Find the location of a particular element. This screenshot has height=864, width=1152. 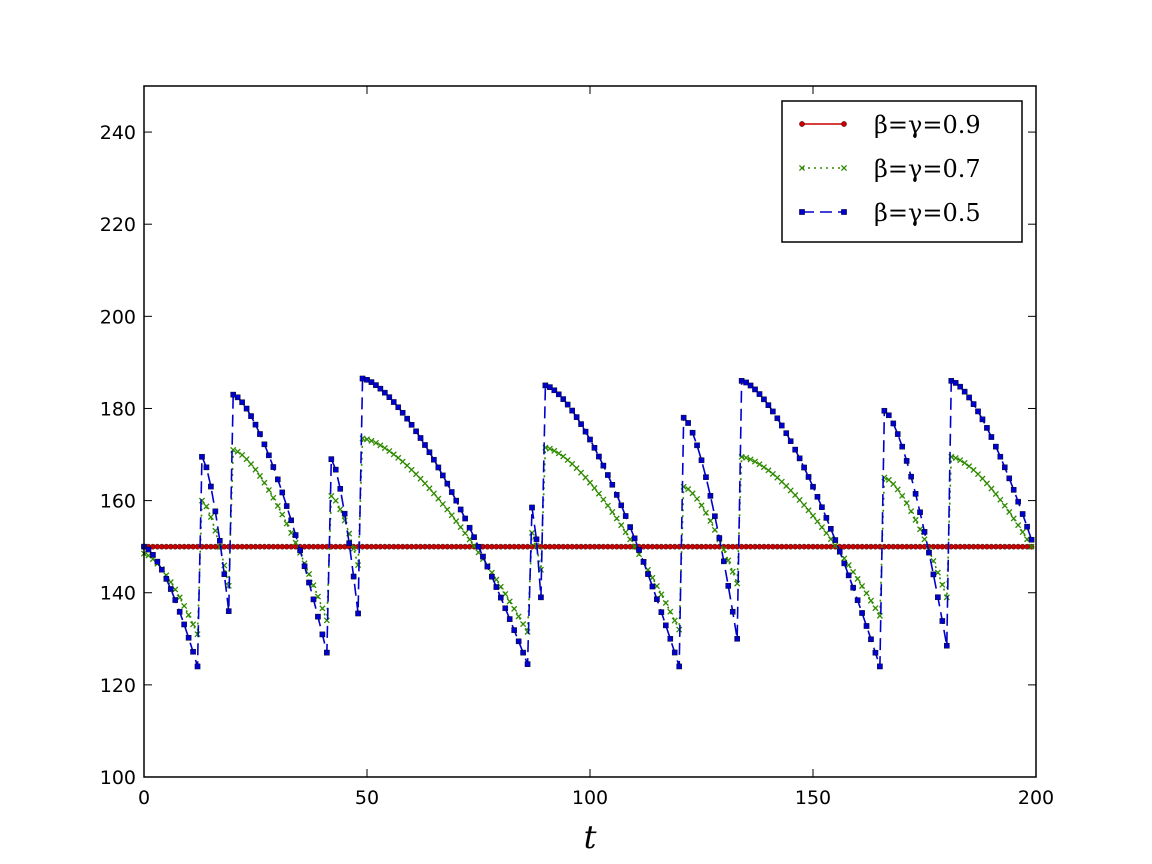

y-tick-label: 180 is located at coordinates (118, 409).